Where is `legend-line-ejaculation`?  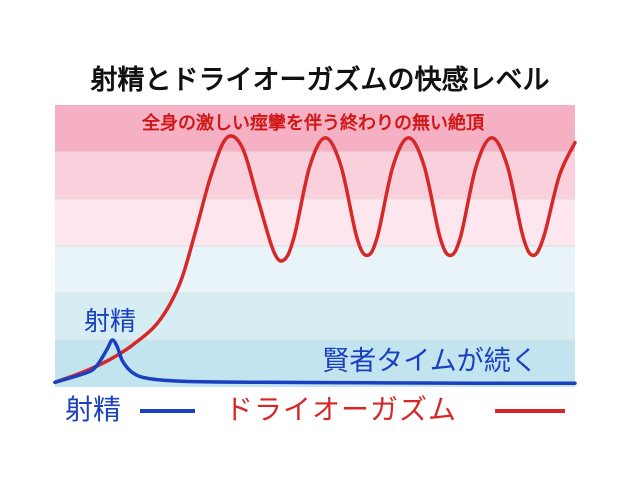 legend-line-ejaculation is located at coordinates (167, 411).